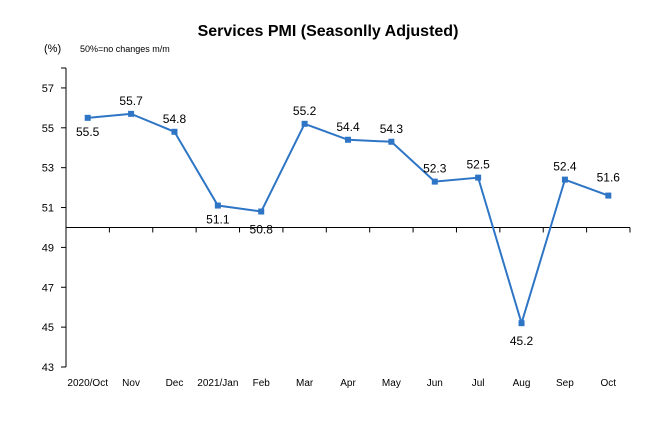  What do you see at coordinates (565, 167) in the screenshot?
I see `data-label: 52.4` at bounding box center [565, 167].